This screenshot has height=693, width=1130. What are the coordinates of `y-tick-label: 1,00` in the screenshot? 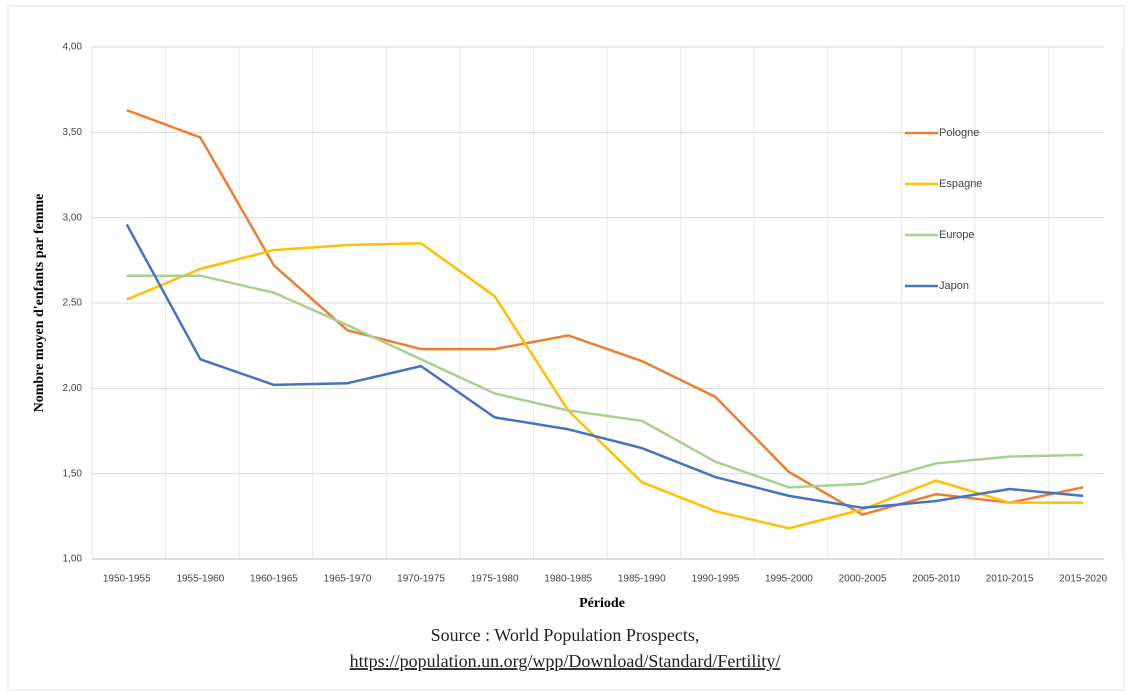 It's located at (73, 559).